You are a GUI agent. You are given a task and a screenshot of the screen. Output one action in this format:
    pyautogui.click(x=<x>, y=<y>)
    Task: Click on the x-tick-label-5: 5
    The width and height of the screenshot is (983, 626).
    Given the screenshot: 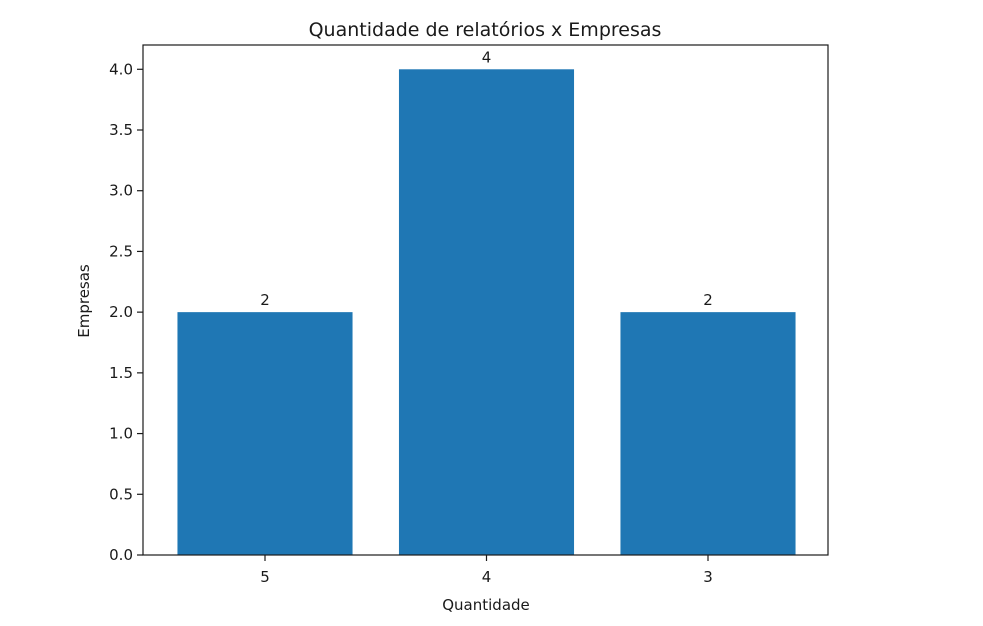 What is the action you would take?
    pyautogui.click(x=265, y=577)
    